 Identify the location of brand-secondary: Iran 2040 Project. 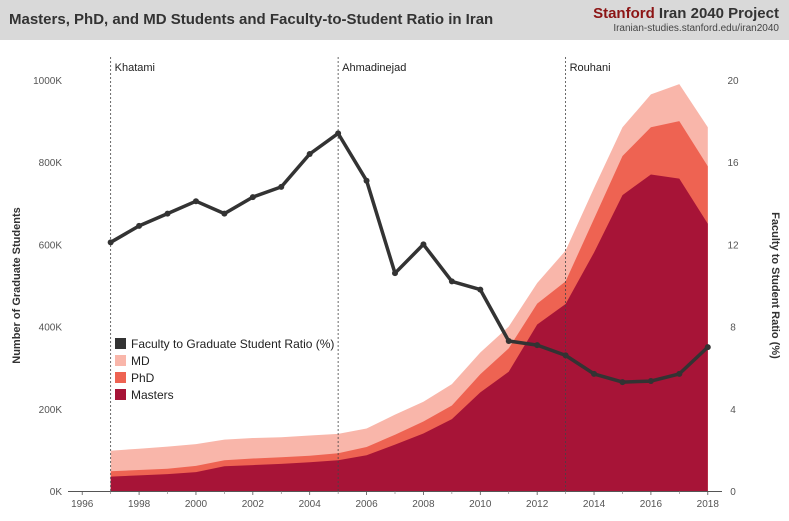
(718, 13).